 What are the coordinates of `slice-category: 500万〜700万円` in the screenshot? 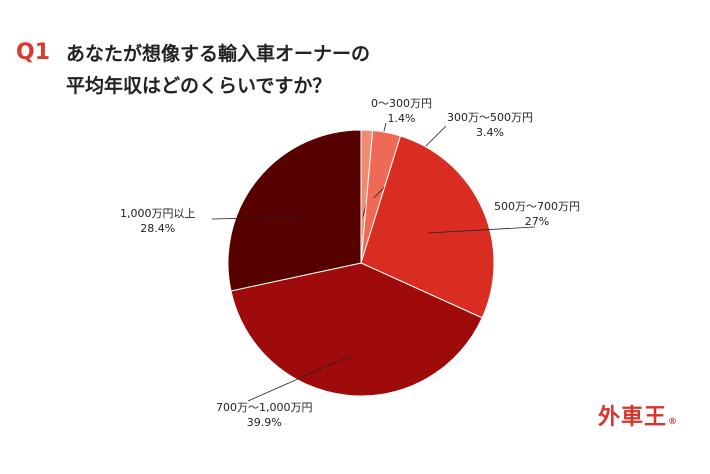 It's located at (537, 206).